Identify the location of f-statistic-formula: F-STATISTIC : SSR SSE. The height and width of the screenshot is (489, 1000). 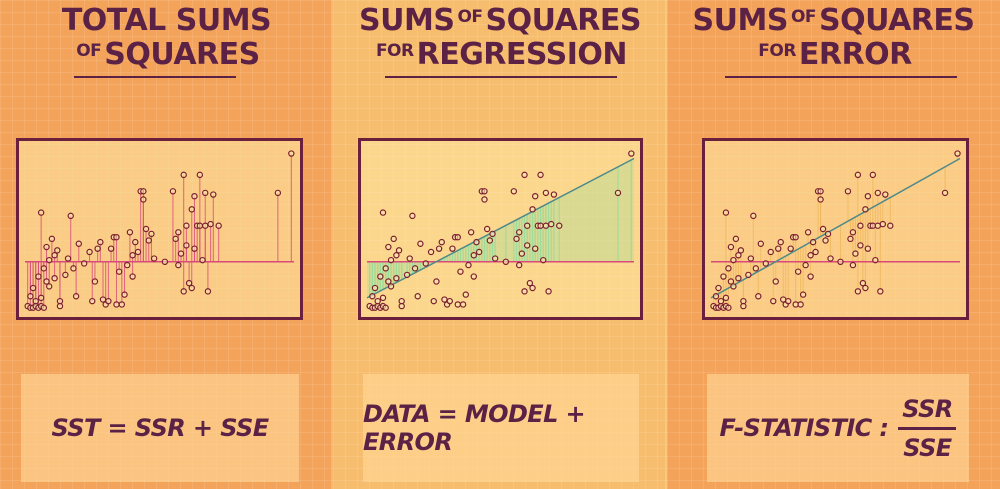
(838, 428).